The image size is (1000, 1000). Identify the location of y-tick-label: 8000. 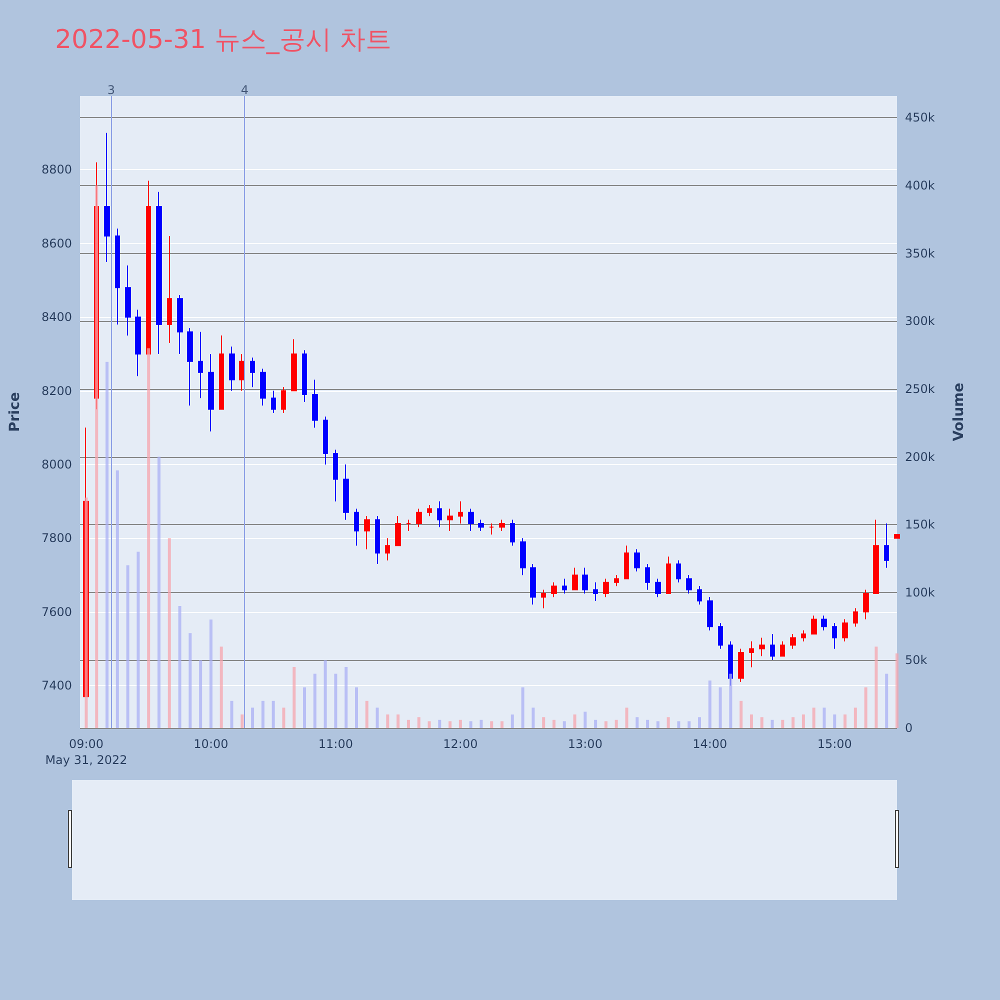
(56, 465).